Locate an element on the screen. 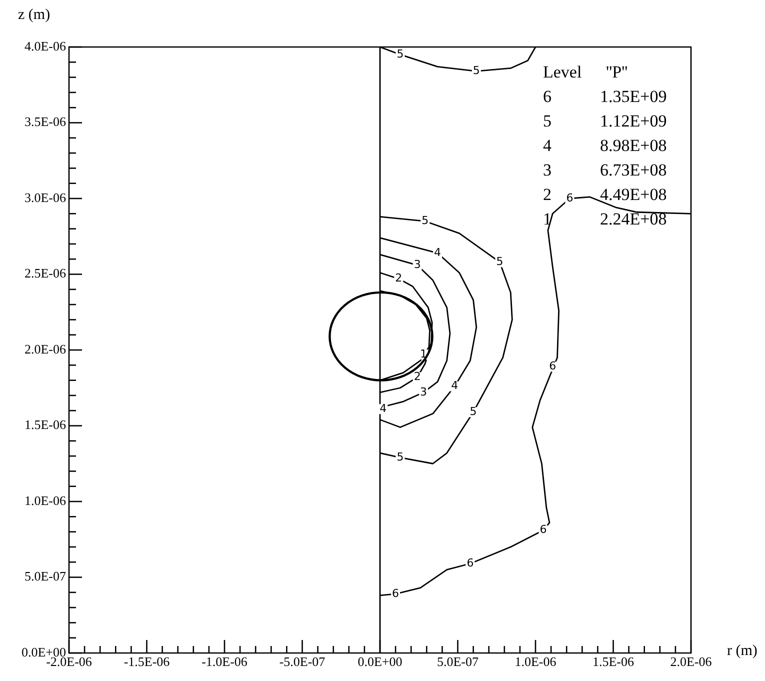  y-tick-label: 1.5E-06 is located at coordinates (45, 424).